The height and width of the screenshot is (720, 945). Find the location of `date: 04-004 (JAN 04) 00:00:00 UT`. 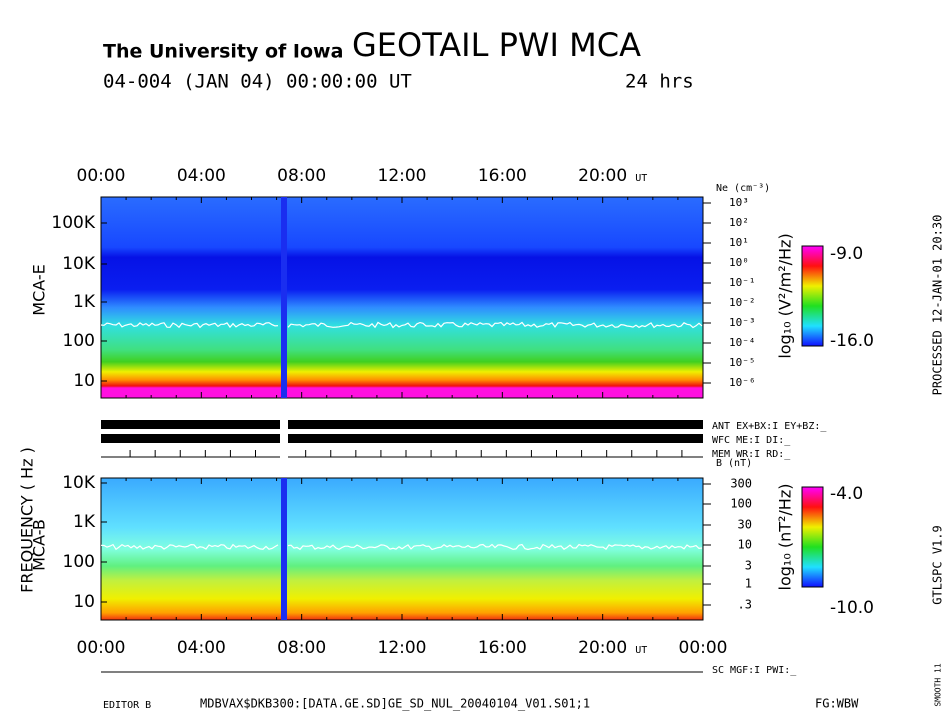

date: 04-004 (JAN 04) 00:00:00 UT is located at coordinates (257, 82).